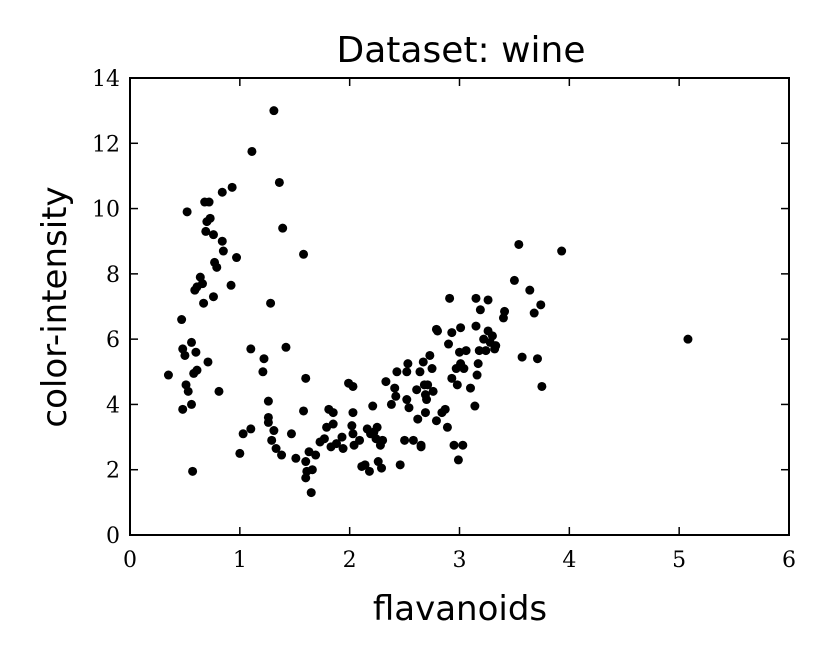 The height and width of the screenshot is (664, 830). What do you see at coordinates (569, 560) in the screenshot?
I see `x-tick-label: 4` at bounding box center [569, 560].